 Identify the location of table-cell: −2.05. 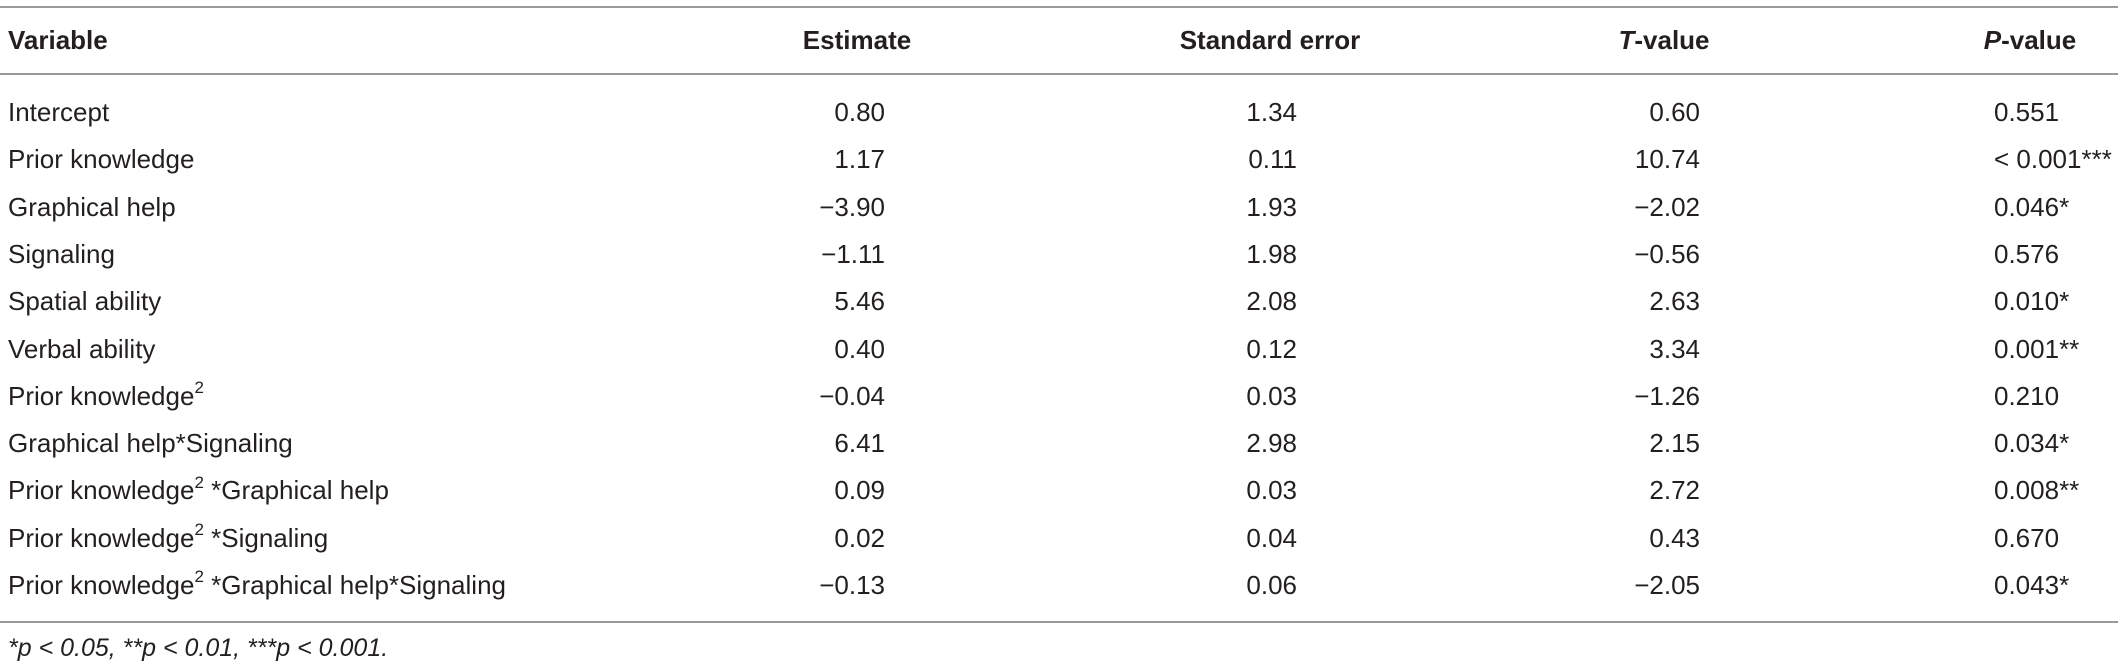
(1667, 585).